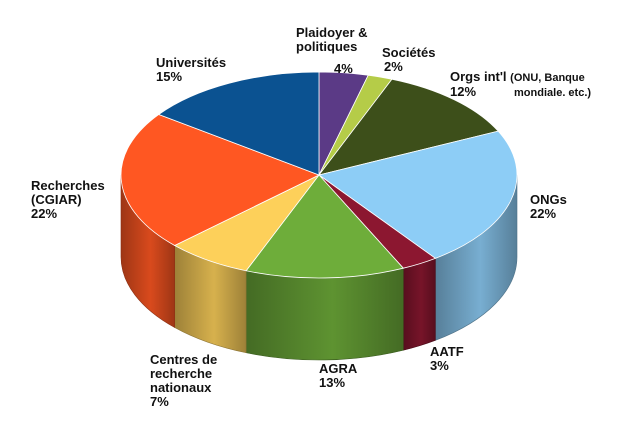 The image size is (641, 425). I want to click on label-societes-name: Sociétés, so click(409, 52).